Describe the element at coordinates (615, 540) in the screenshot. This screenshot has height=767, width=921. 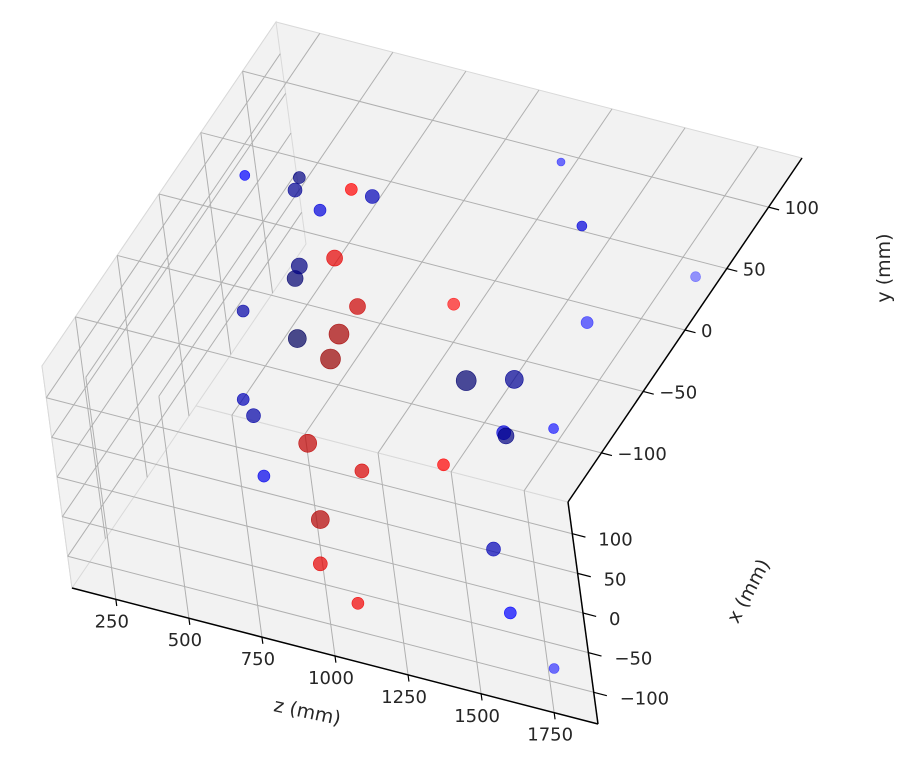
I see `x-mm-tick-label: 100` at that location.